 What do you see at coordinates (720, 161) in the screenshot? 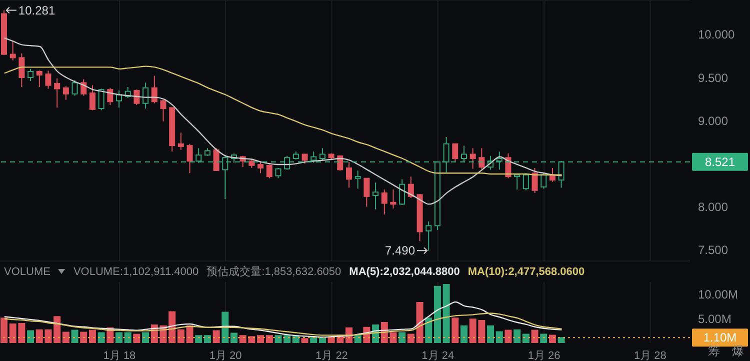
I see `ref-line-label: 8.521` at bounding box center [720, 161].